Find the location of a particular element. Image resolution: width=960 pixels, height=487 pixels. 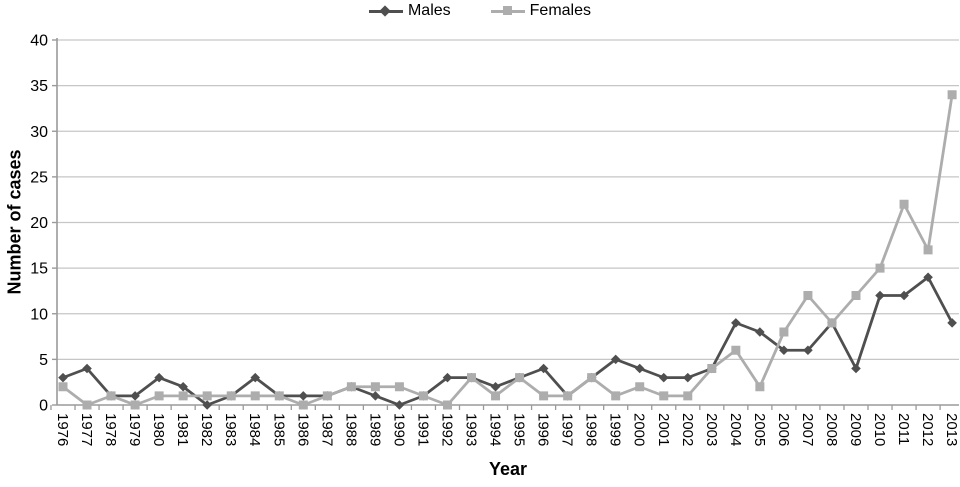

y-tick-label: 20 is located at coordinates (39, 223).